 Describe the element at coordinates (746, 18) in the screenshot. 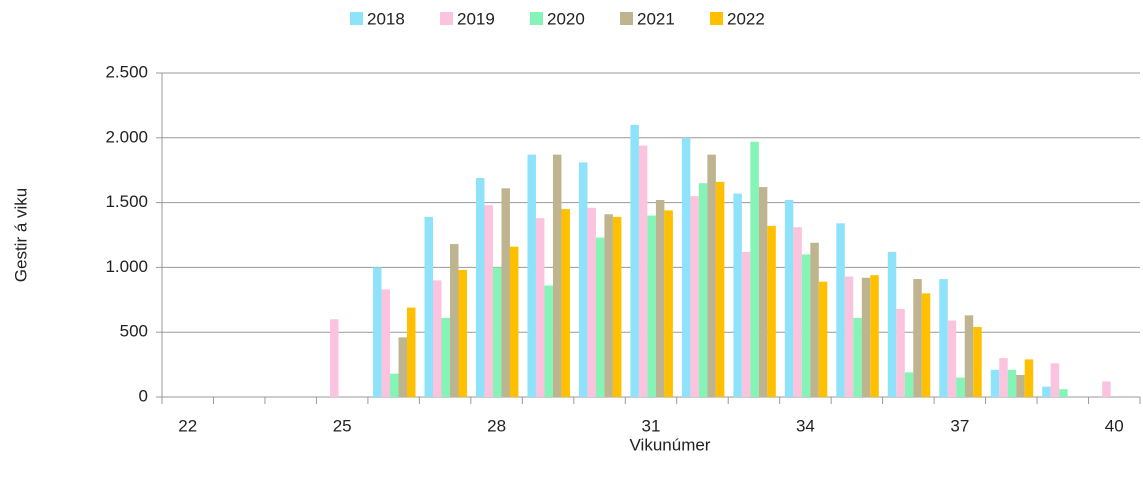

I see `legend-label: 2022` at that location.